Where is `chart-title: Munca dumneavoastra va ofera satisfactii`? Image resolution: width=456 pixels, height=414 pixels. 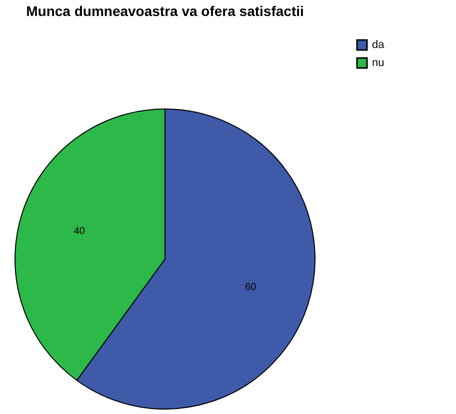
chart-title: Munca dumneavoastra va ofera satisfactii is located at coordinates (165, 11).